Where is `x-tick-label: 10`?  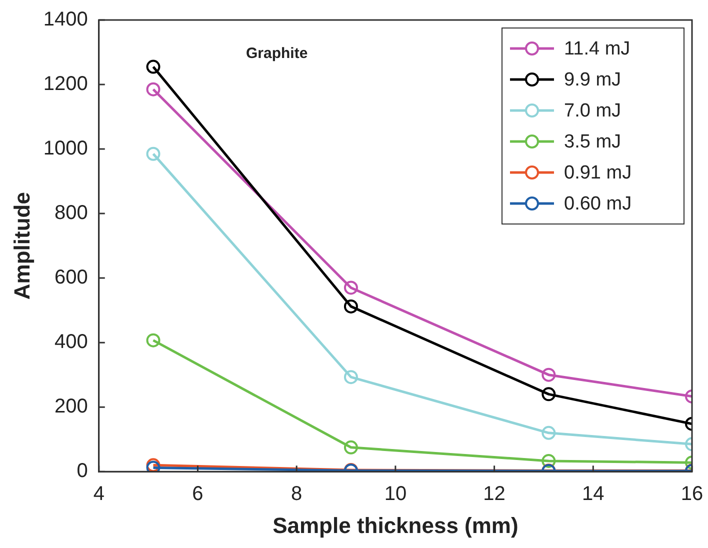
x-tick-label: 10 is located at coordinates (395, 494).